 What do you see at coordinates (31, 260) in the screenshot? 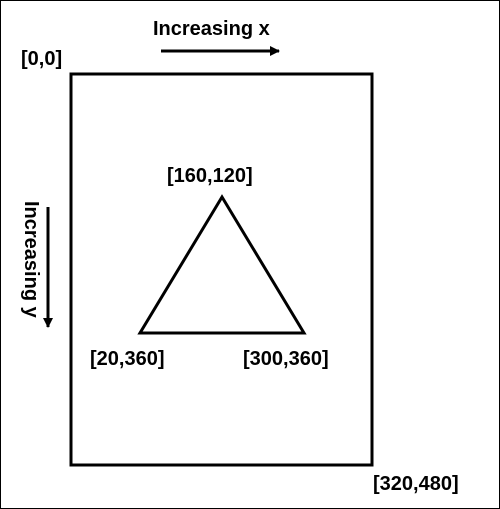
I see `y-axis-label: Increasing y` at bounding box center [31, 260].